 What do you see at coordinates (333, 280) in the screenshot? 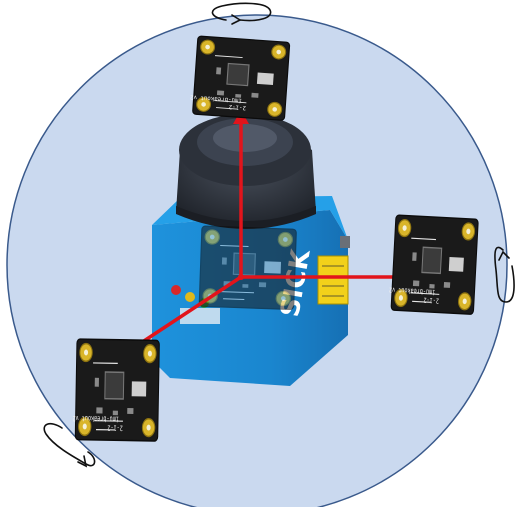
I see `laser-warning-label` at bounding box center [333, 280].